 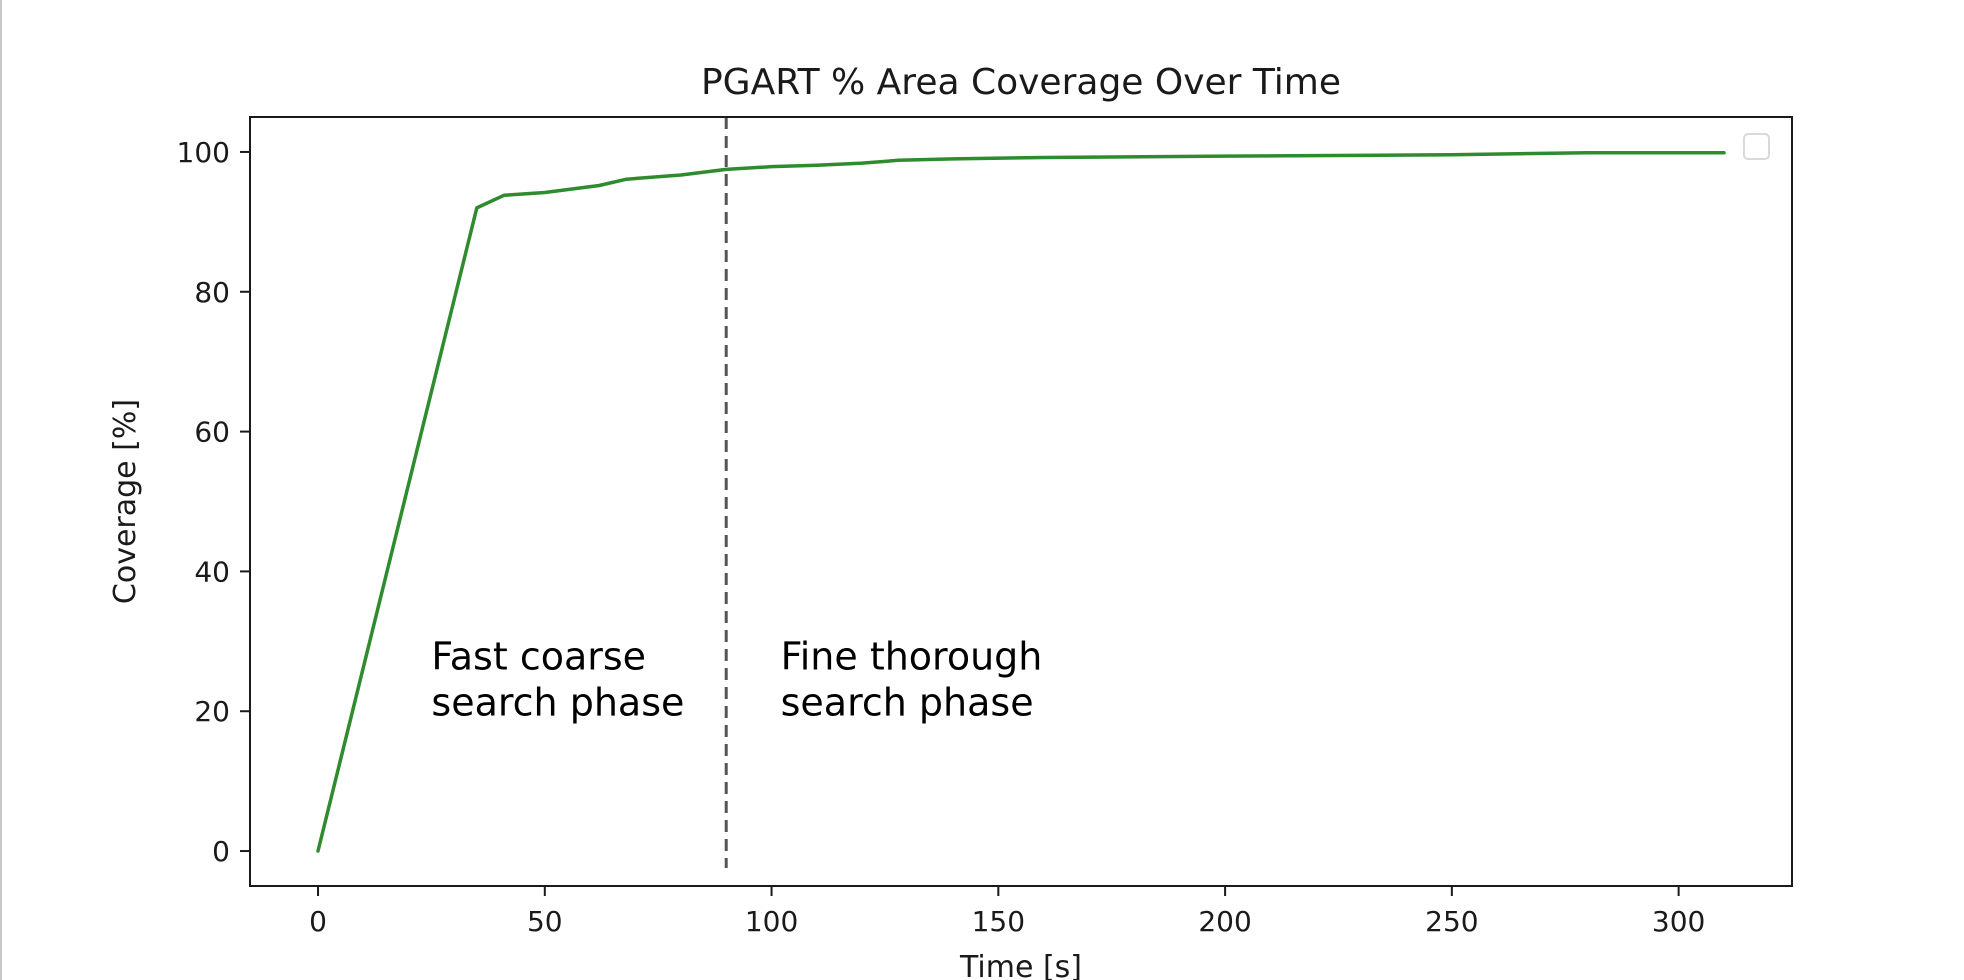 I want to click on annotation-line: Fine thorough, so click(x=912, y=656).